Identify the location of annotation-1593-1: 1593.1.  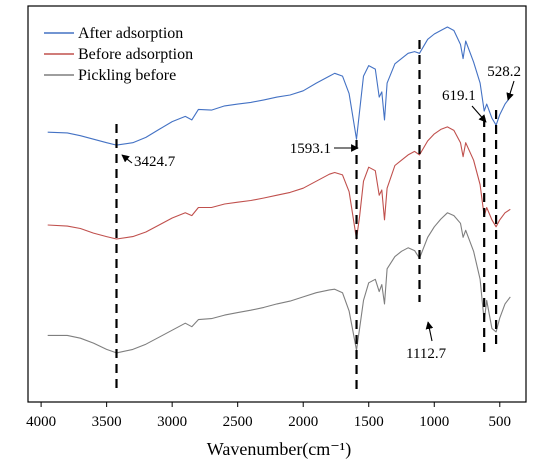
(310, 149).